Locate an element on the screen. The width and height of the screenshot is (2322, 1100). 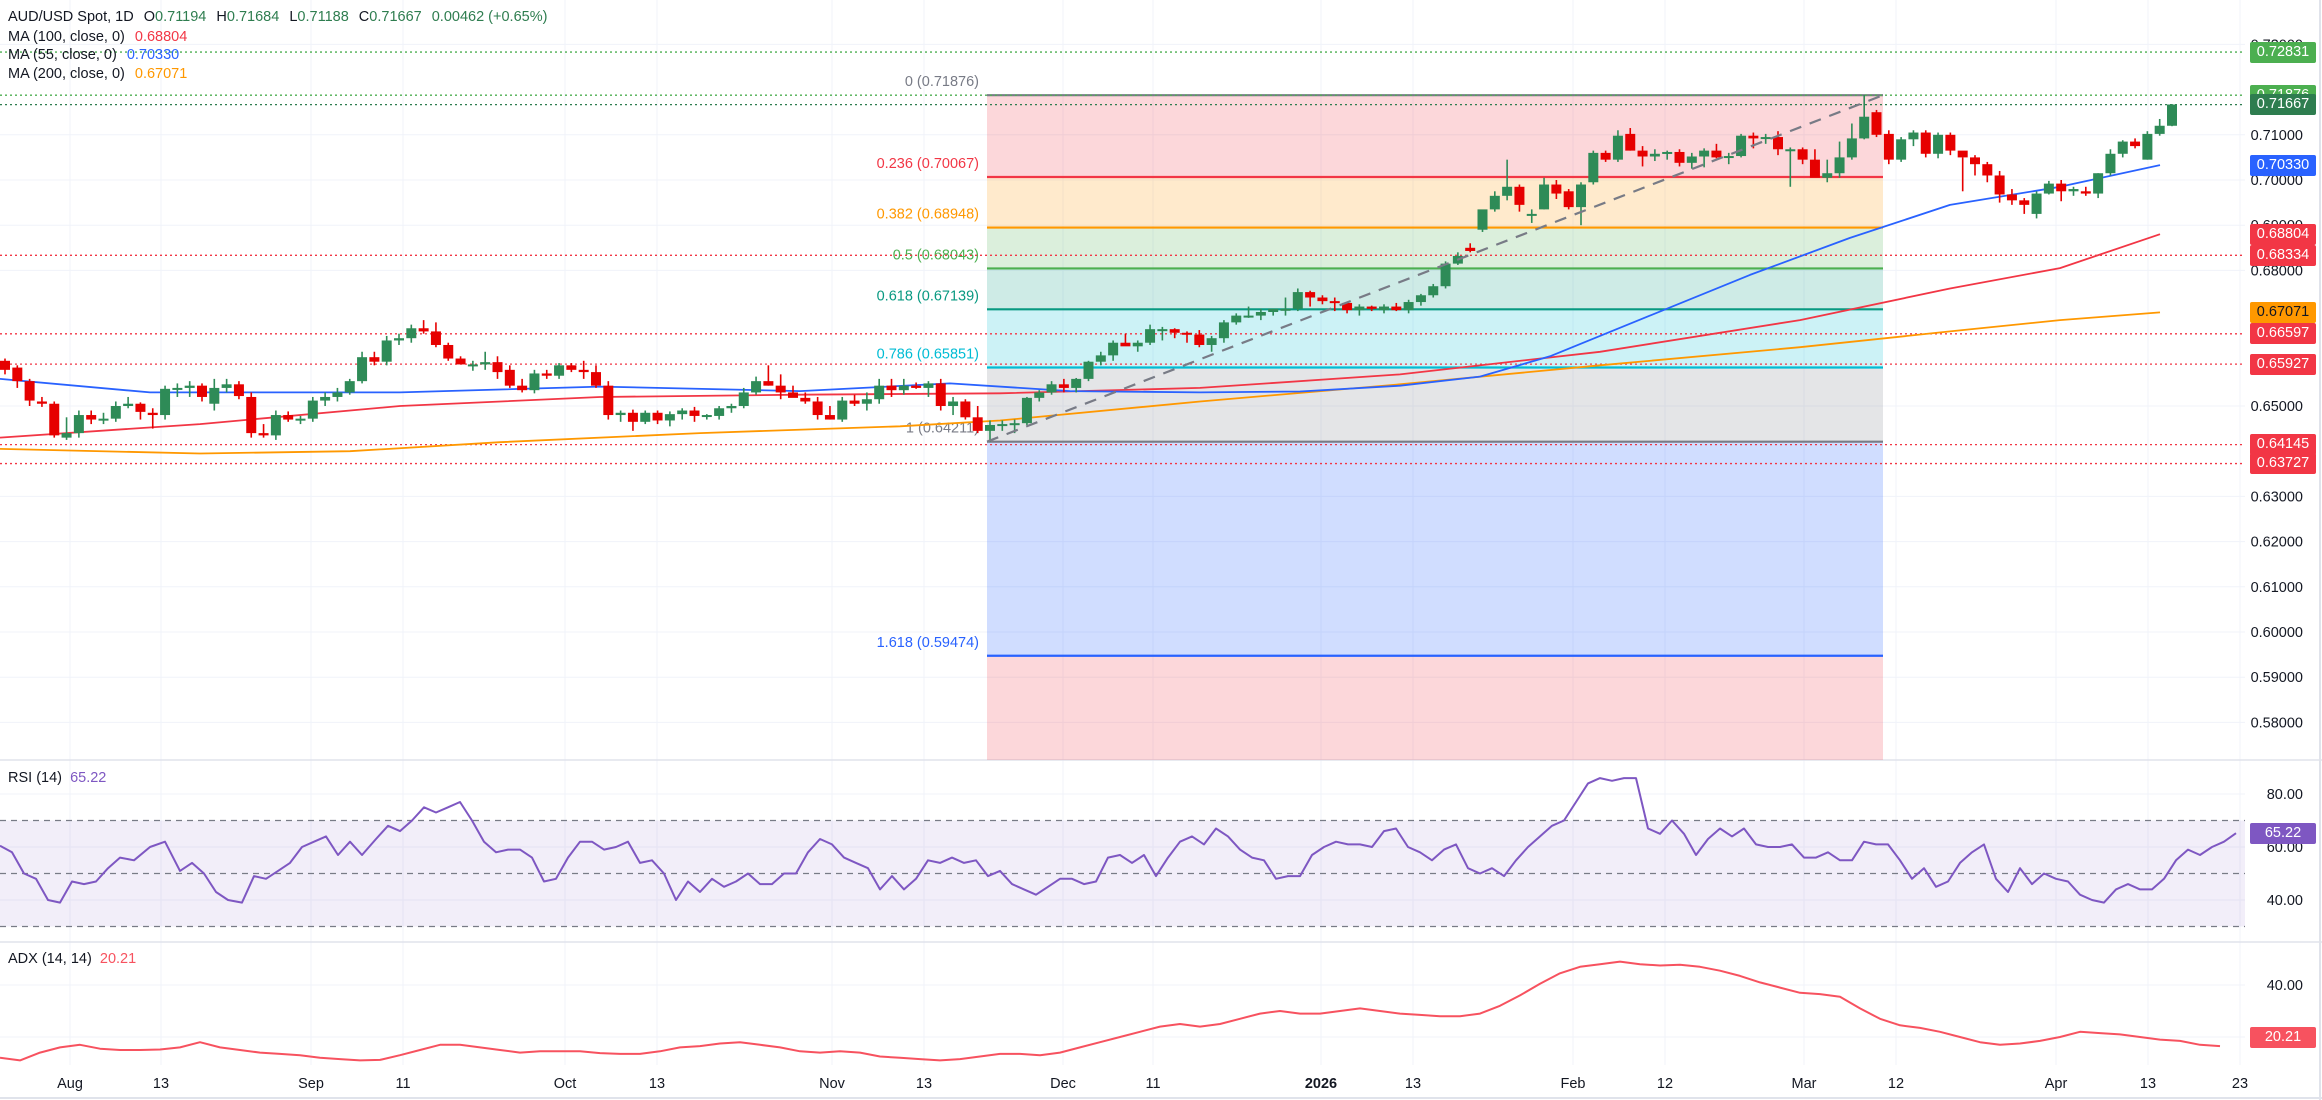
price-axis-label: 0.71000 is located at coordinates (2277, 136).